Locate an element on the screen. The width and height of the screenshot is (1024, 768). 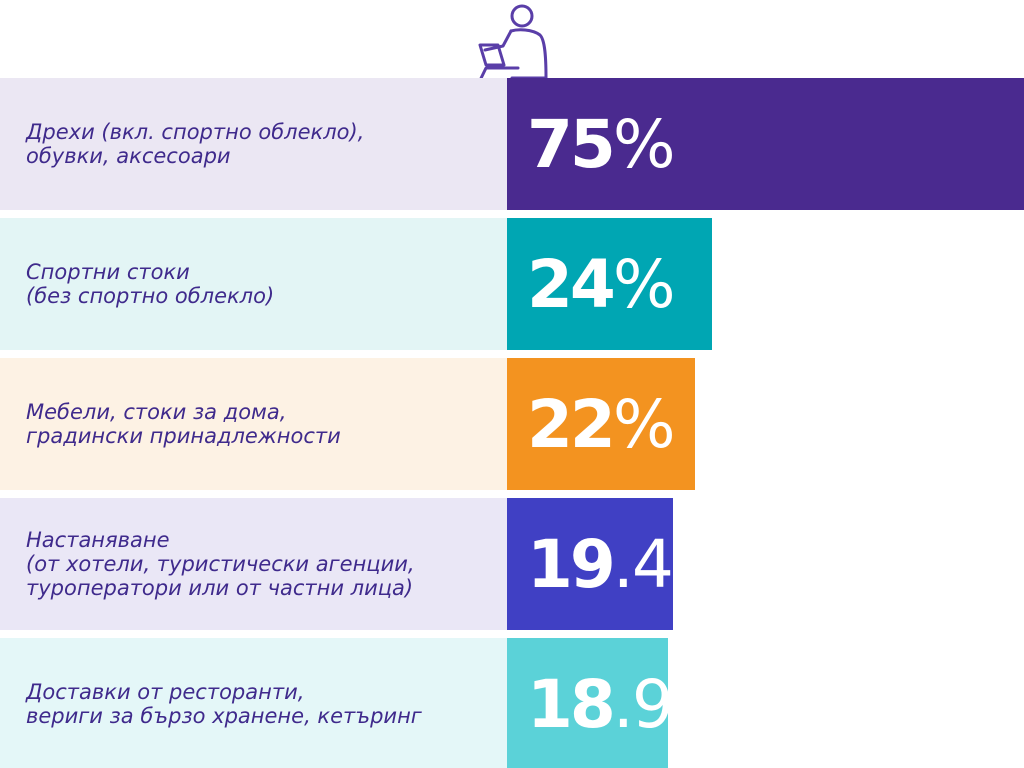
bar: 18.9% is located at coordinates (621, 703).